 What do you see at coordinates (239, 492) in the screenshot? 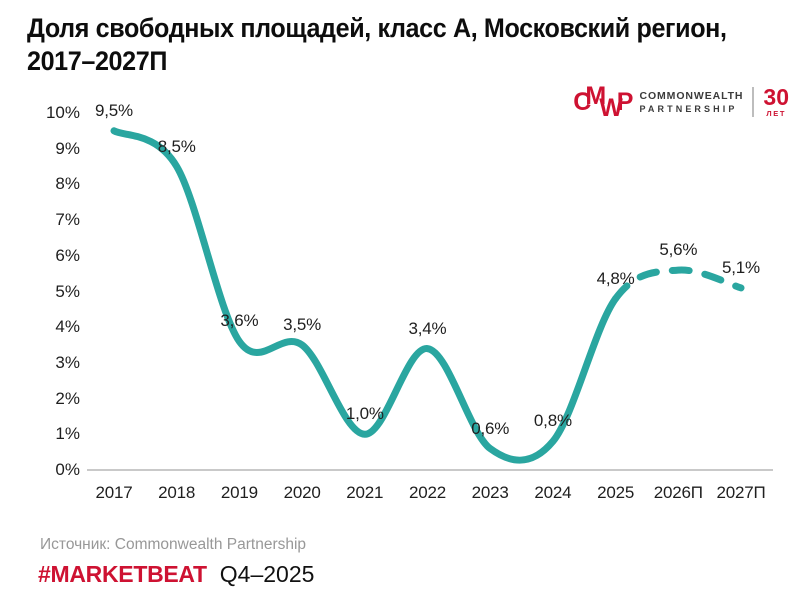
I see `x-axis-label: 2019` at bounding box center [239, 492].